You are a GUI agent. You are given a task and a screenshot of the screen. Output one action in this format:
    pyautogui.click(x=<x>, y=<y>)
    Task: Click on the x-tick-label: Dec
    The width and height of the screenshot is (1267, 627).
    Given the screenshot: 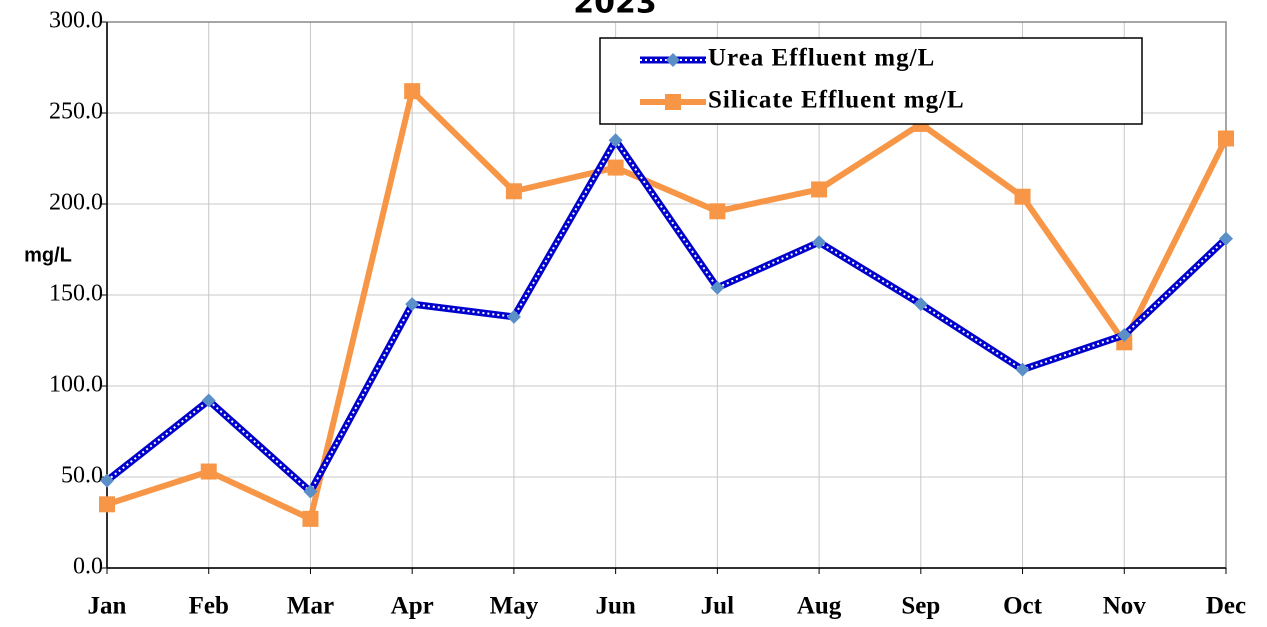 What is the action you would take?
    pyautogui.click(x=1226, y=606)
    